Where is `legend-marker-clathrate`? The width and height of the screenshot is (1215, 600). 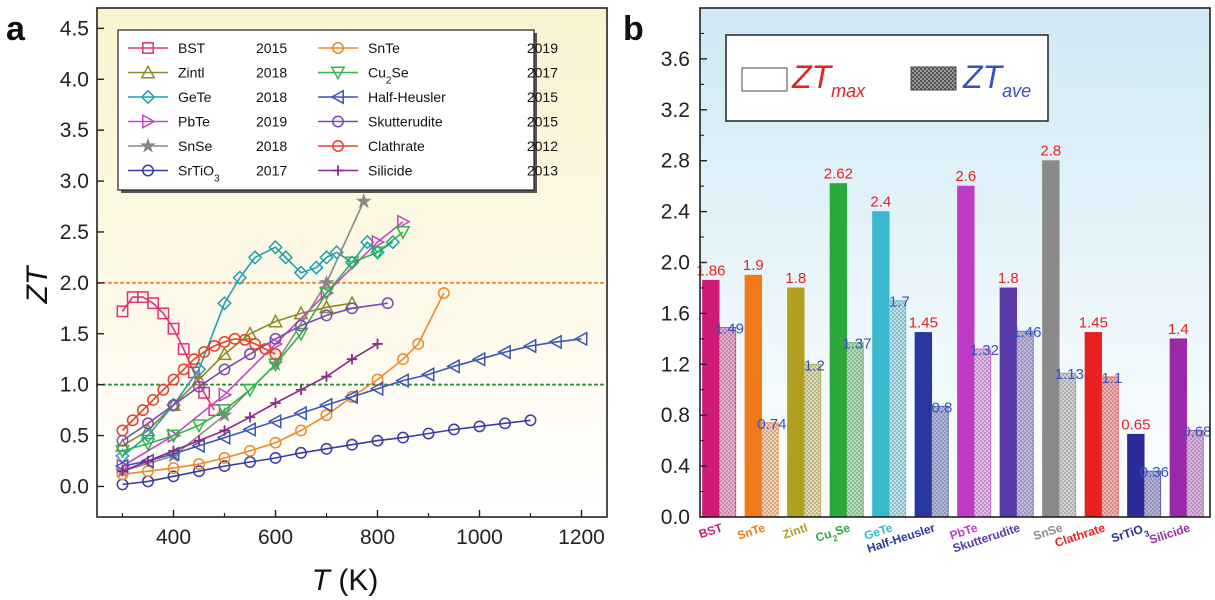 legend-marker-clathrate is located at coordinates (338, 146).